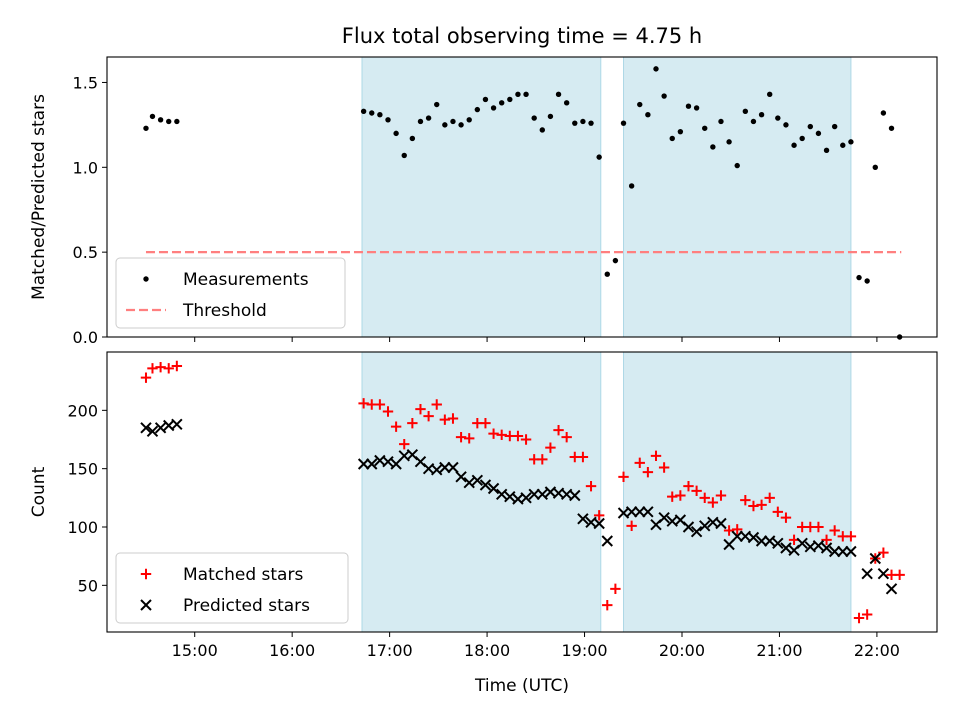 Image resolution: width=960 pixels, height=724 pixels. Describe the element at coordinates (779, 650) in the screenshot. I see `x-tick-label: 21:00` at that location.